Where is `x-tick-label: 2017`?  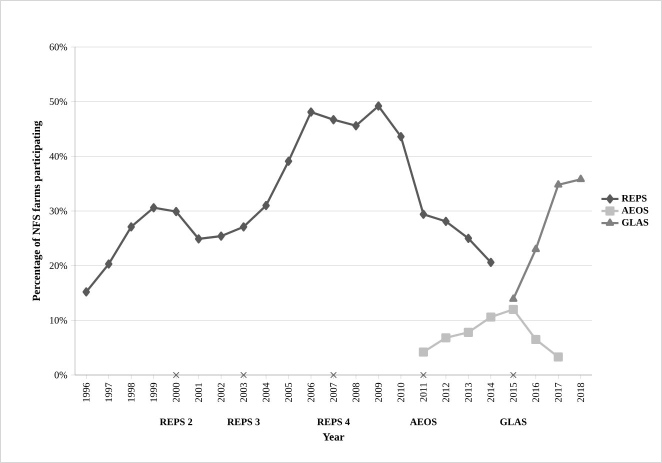 x-tick-label: 2017 is located at coordinates (558, 392).